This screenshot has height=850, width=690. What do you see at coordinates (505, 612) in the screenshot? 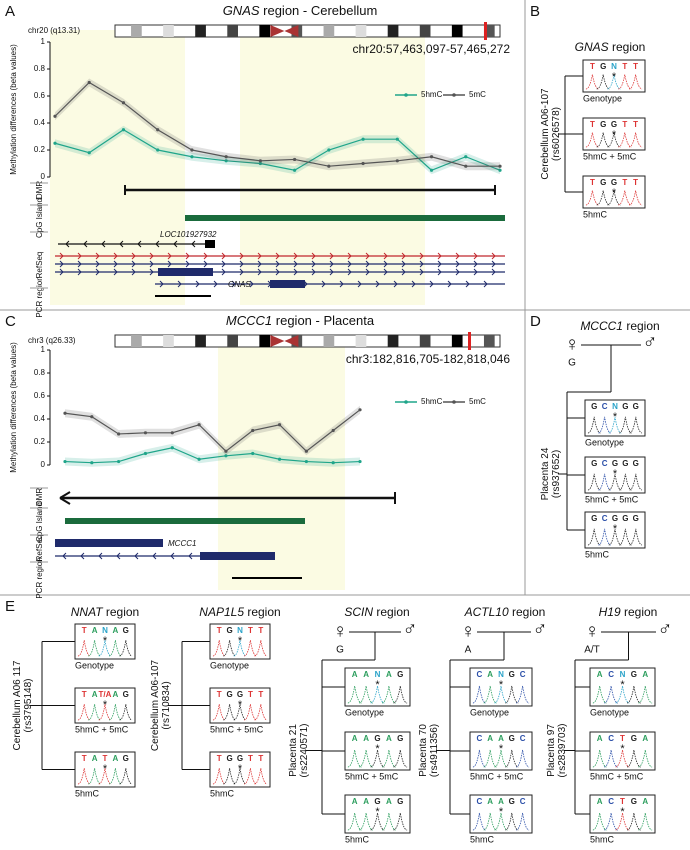
I see `panel-title: ACTL10 region` at bounding box center [505, 612].